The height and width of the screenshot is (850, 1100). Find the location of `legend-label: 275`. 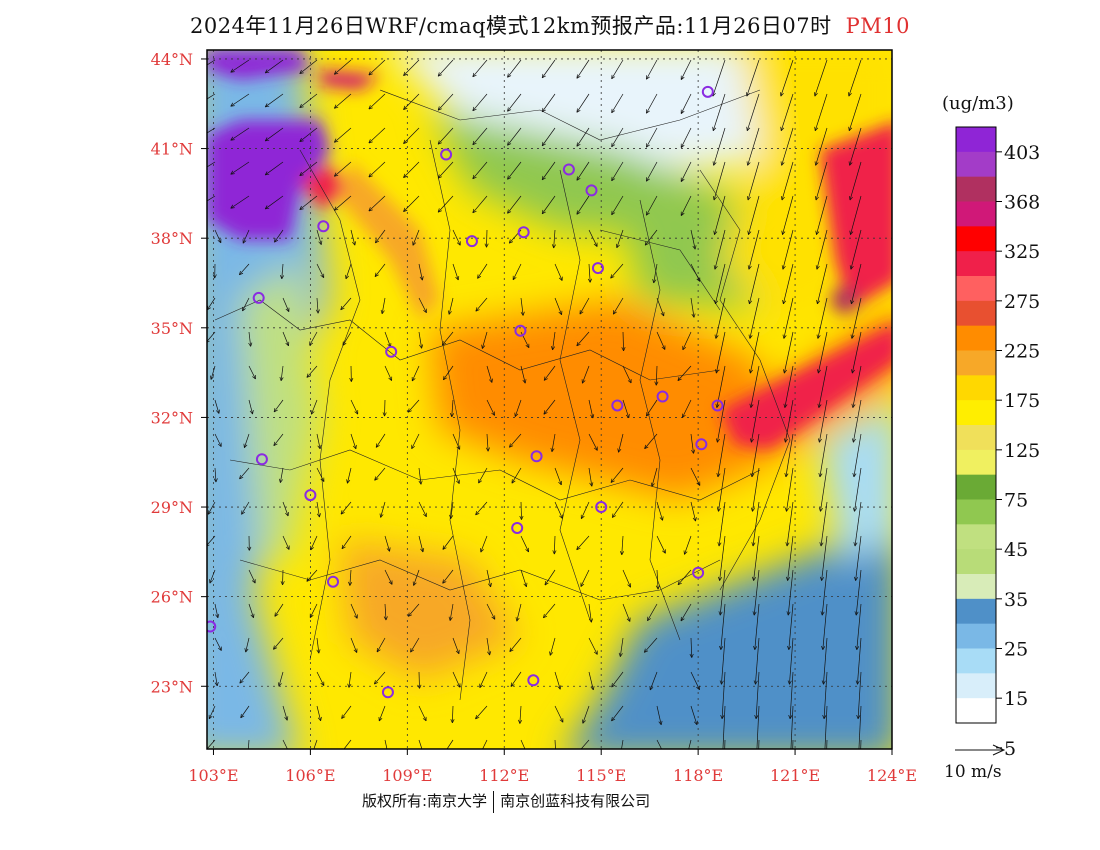

legend-label: 275 is located at coordinates (1022, 302).